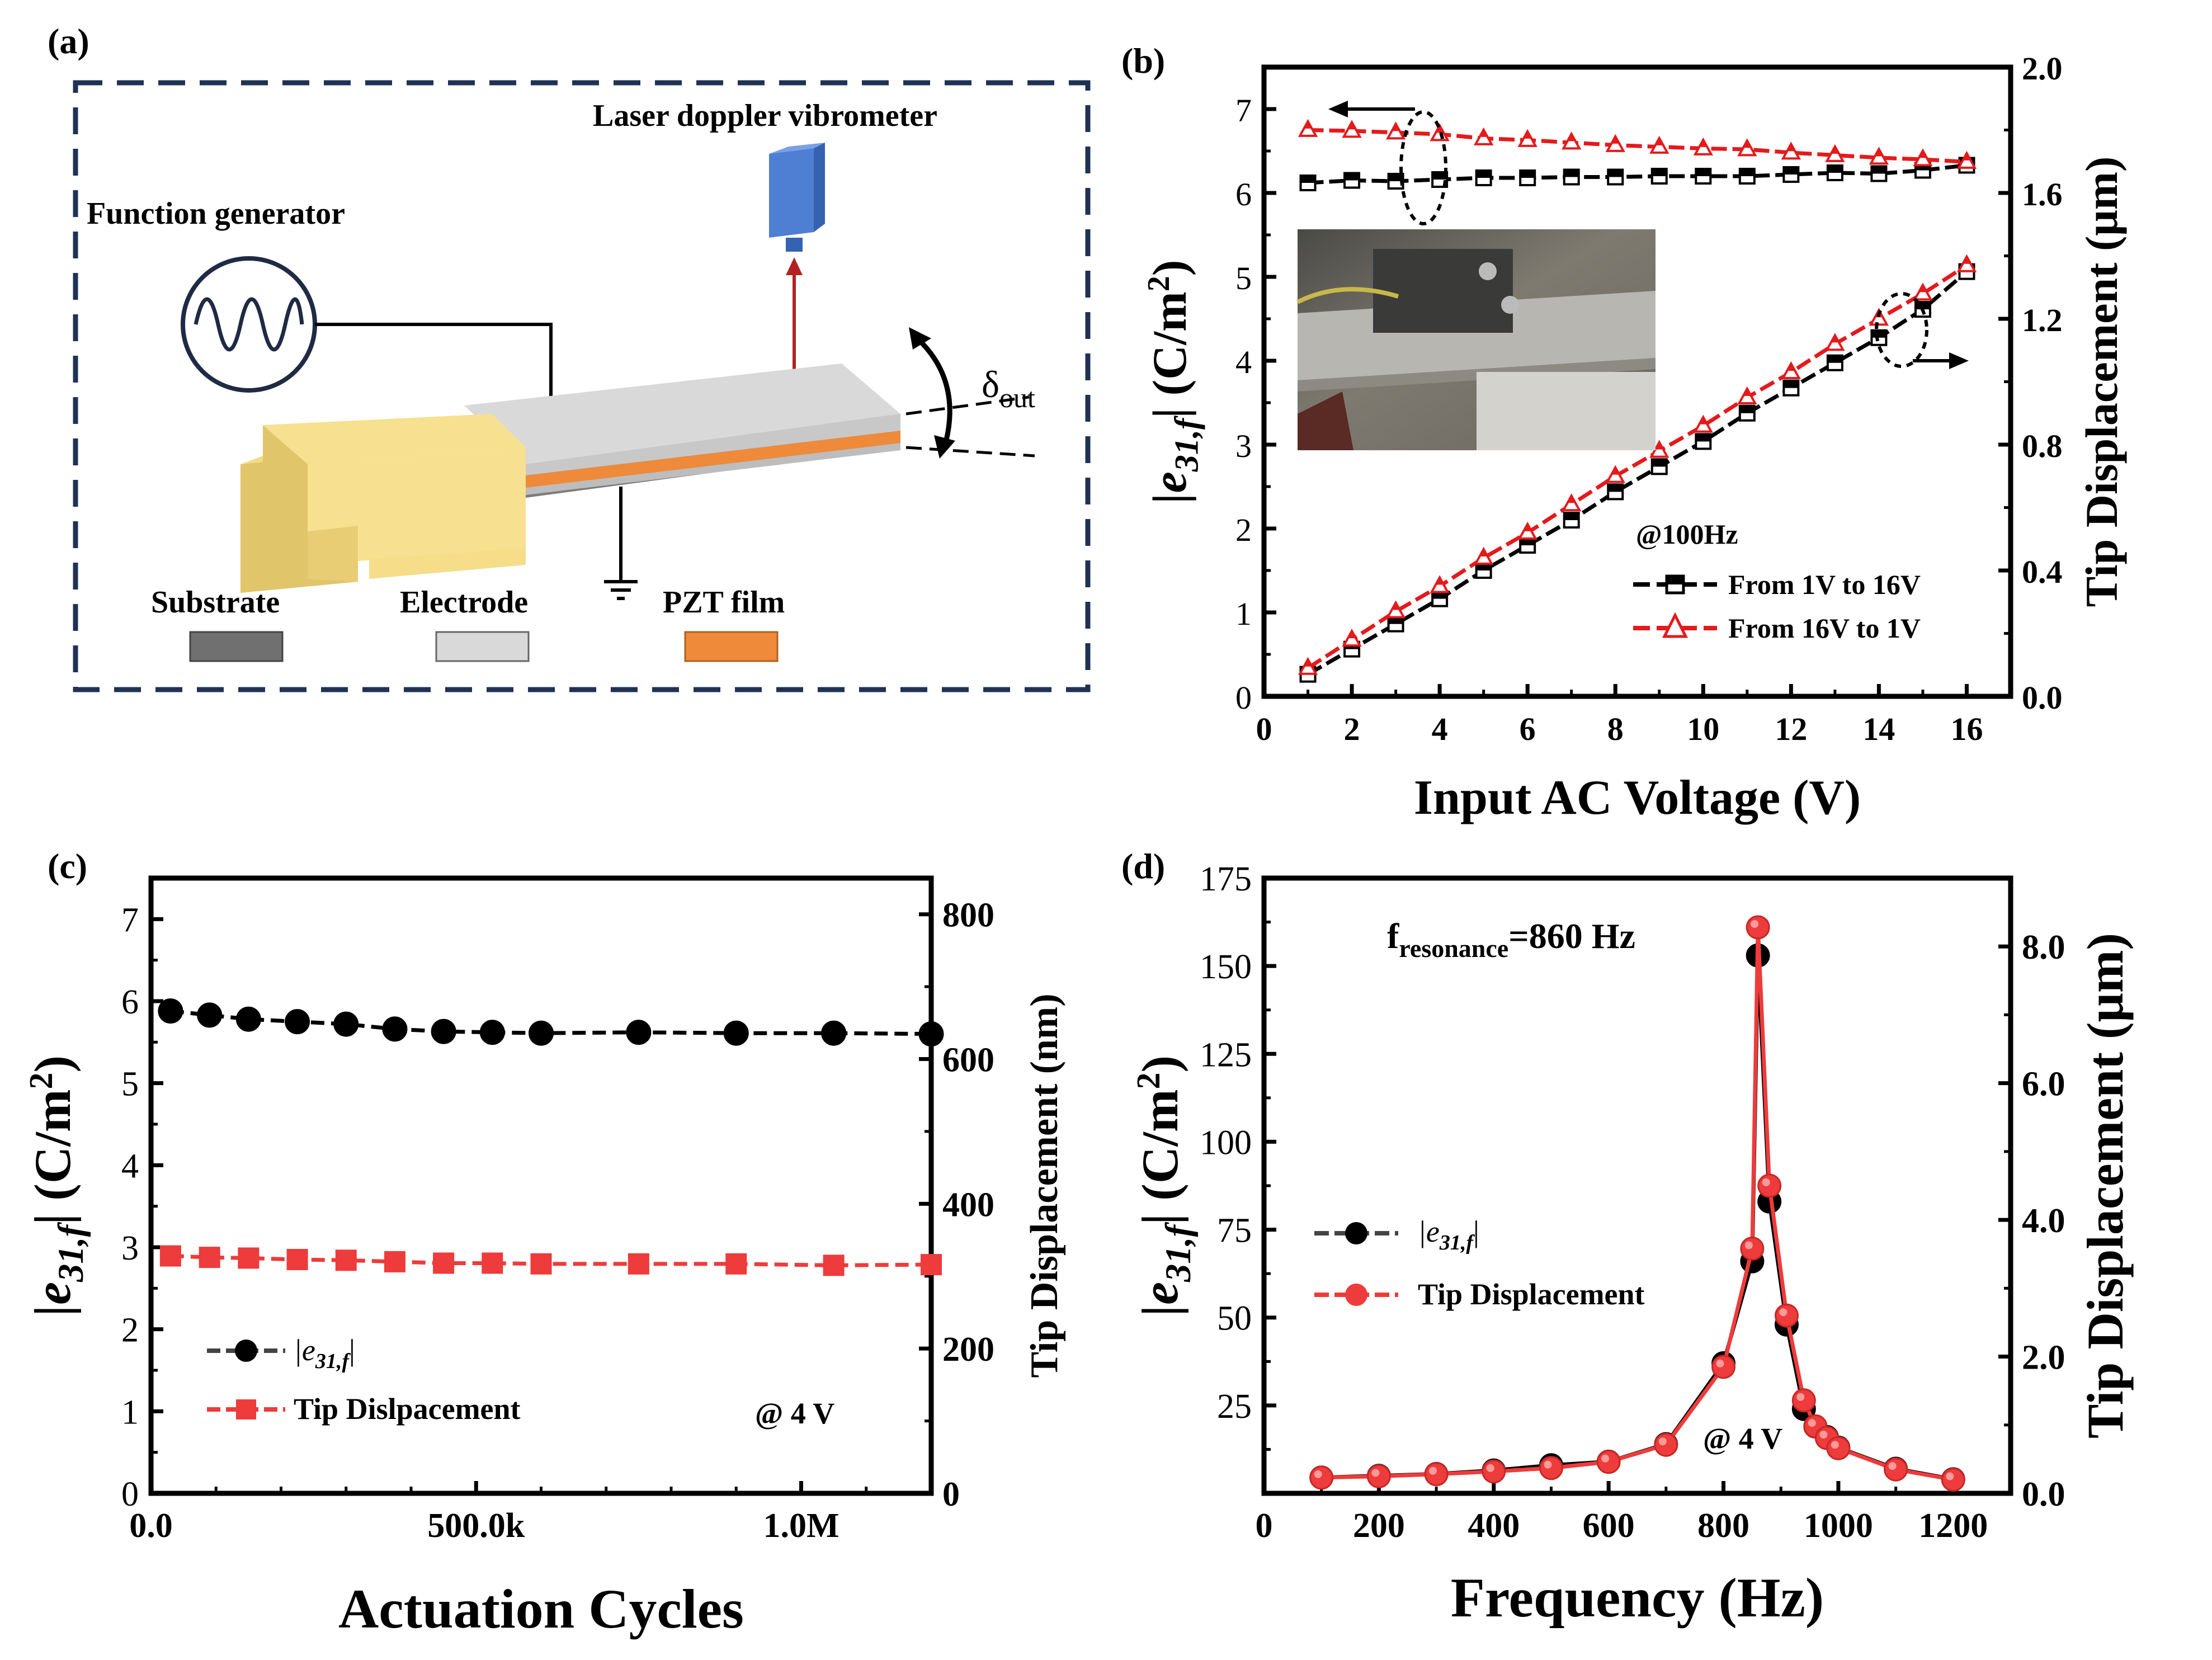 The width and height of the screenshot is (2212, 1660). I want to click on deflection-label: δout, so click(1008, 388).